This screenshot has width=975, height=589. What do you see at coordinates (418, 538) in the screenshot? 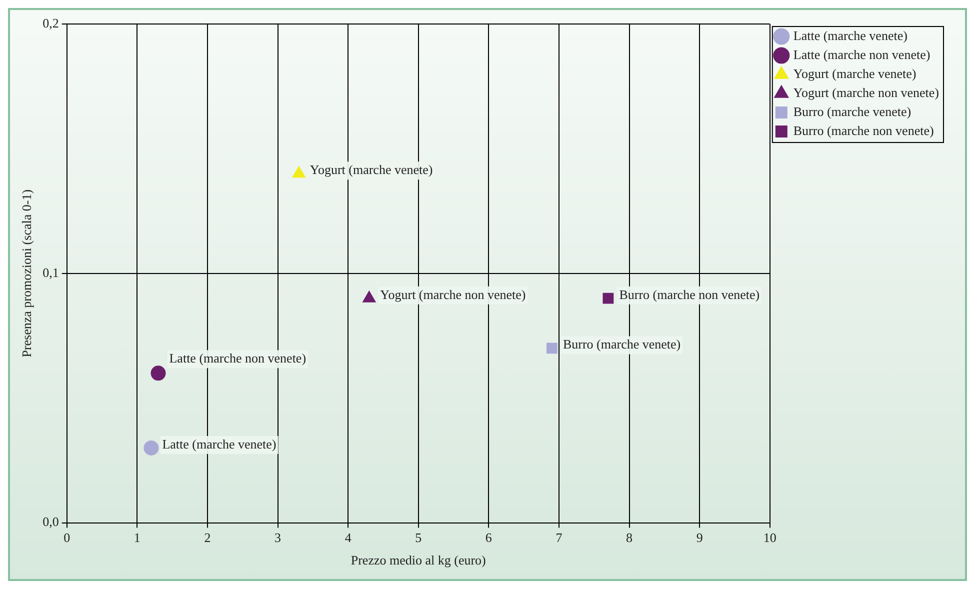
I see `x-tick-label: 5` at bounding box center [418, 538].